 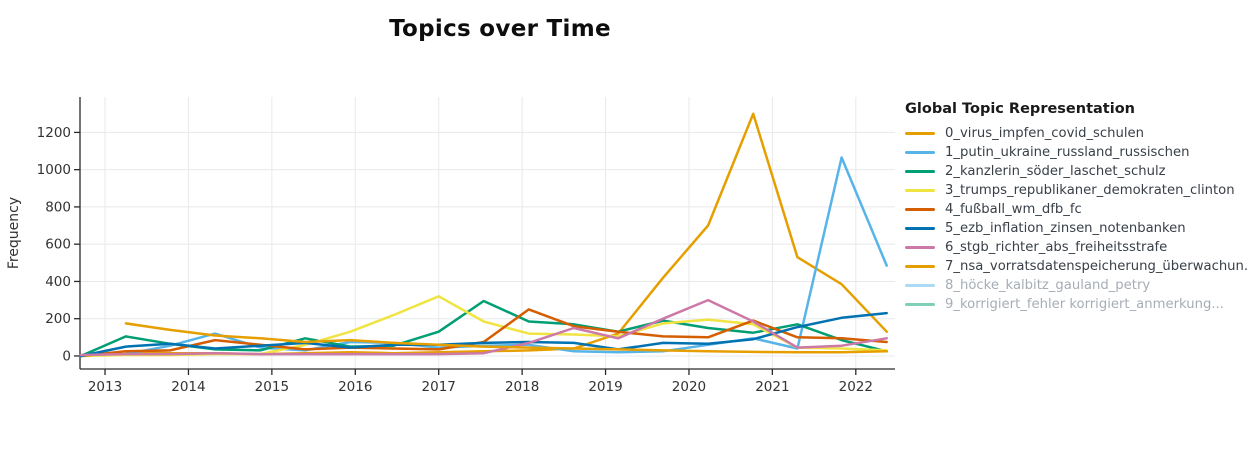 I want to click on x-tick-label: 2020, so click(x=689, y=387).